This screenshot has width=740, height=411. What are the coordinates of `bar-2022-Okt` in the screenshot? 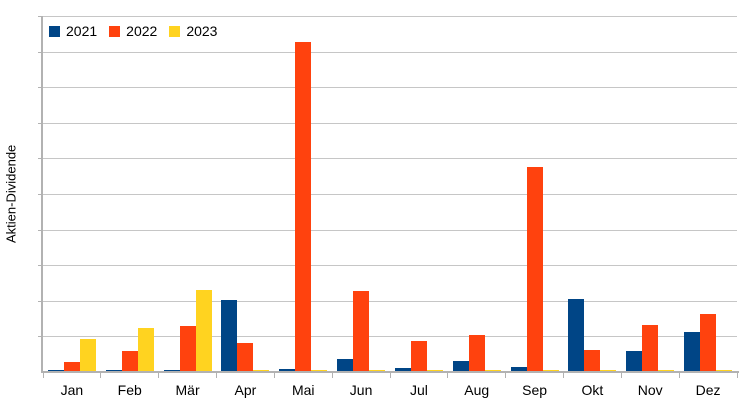 It's located at (592, 361).